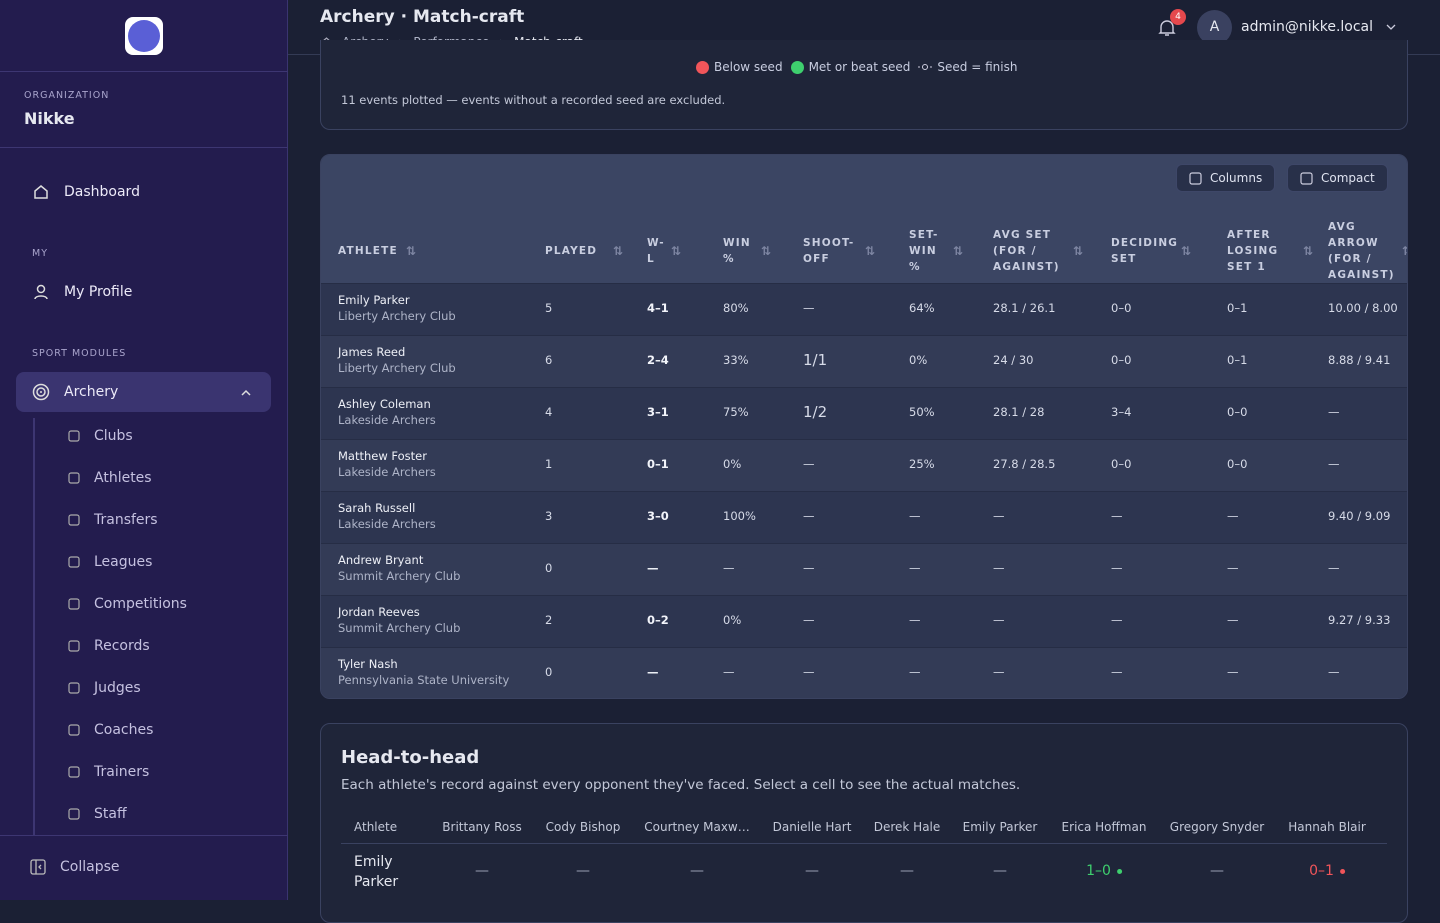 This screenshot has height=923, width=1440. What do you see at coordinates (82, 292) in the screenshot?
I see `nav-profile: My Profile` at bounding box center [82, 292].